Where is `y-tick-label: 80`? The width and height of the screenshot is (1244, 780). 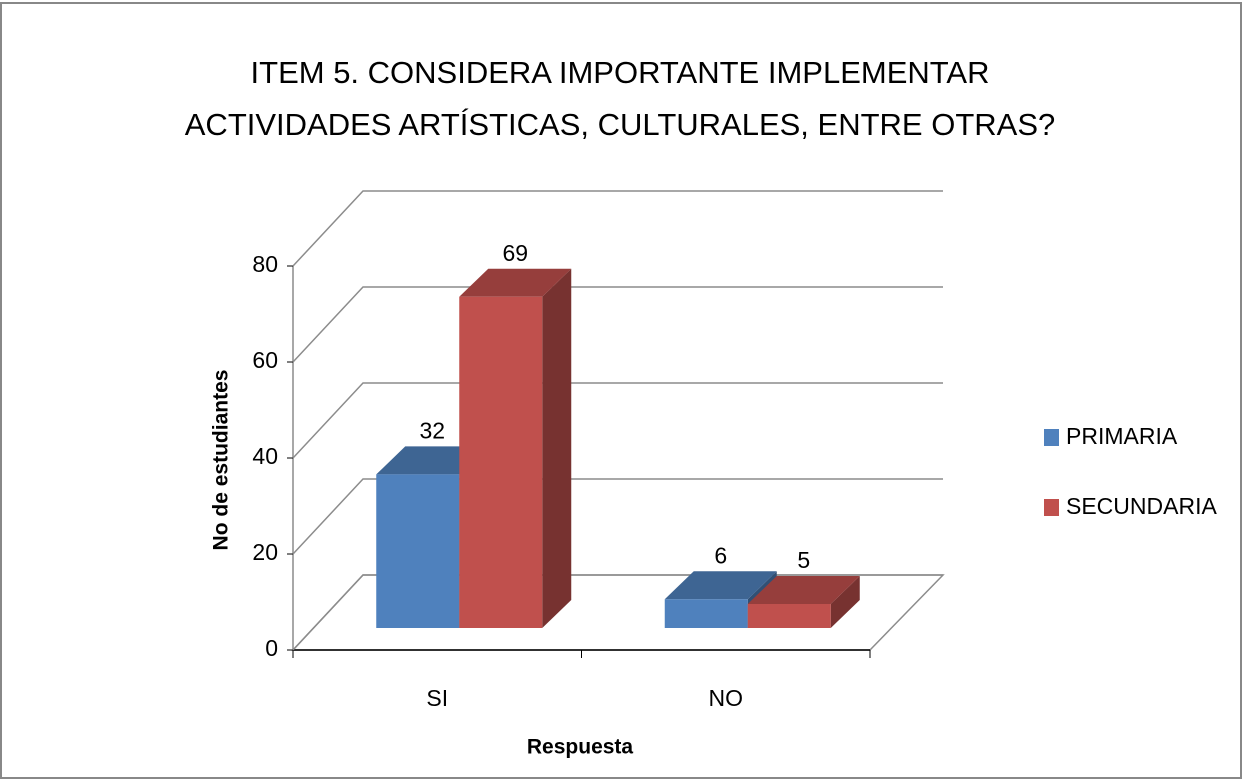 y-tick-label: 80 is located at coordinates (265, 264).